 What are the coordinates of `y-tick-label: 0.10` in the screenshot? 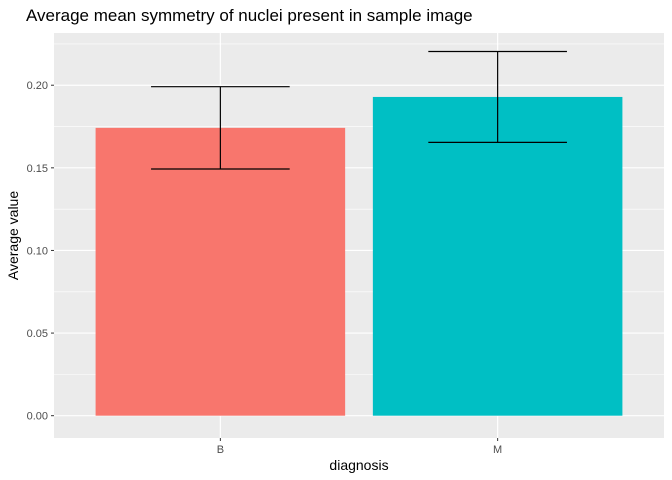 It's located at (37, 251).